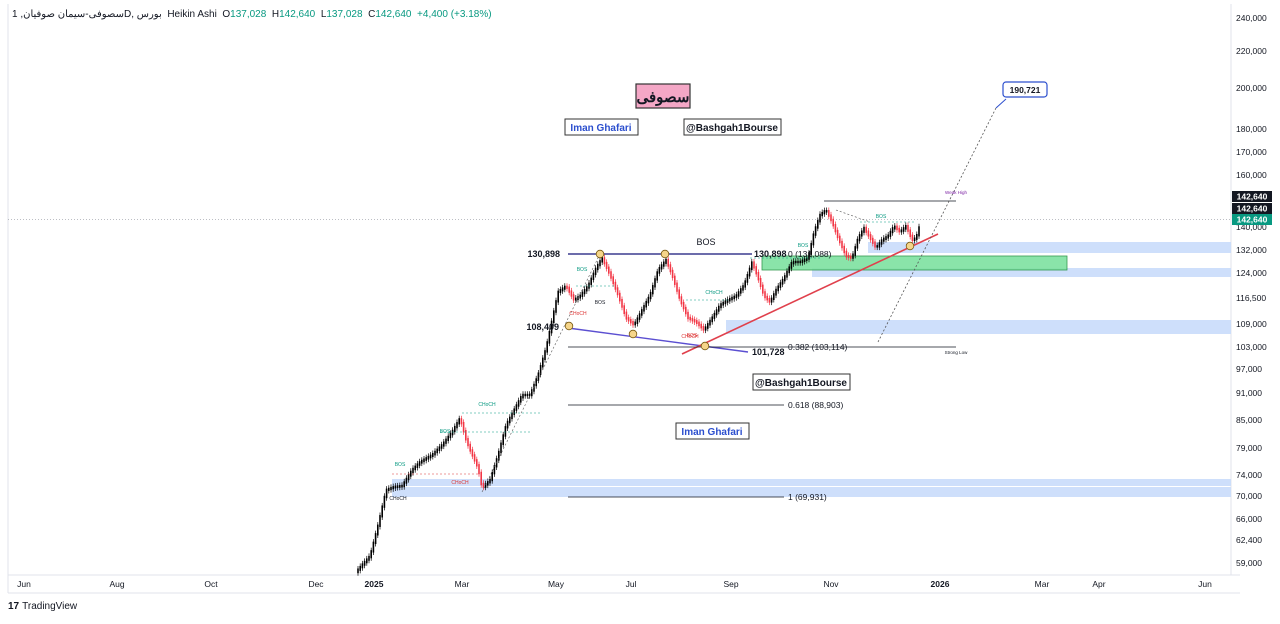 This screenshot has width=1280, height=624. Describe the element at coordinates (1251, 152) in the screenshot. I see `price-axis-tick-label: 170,000` at that location.